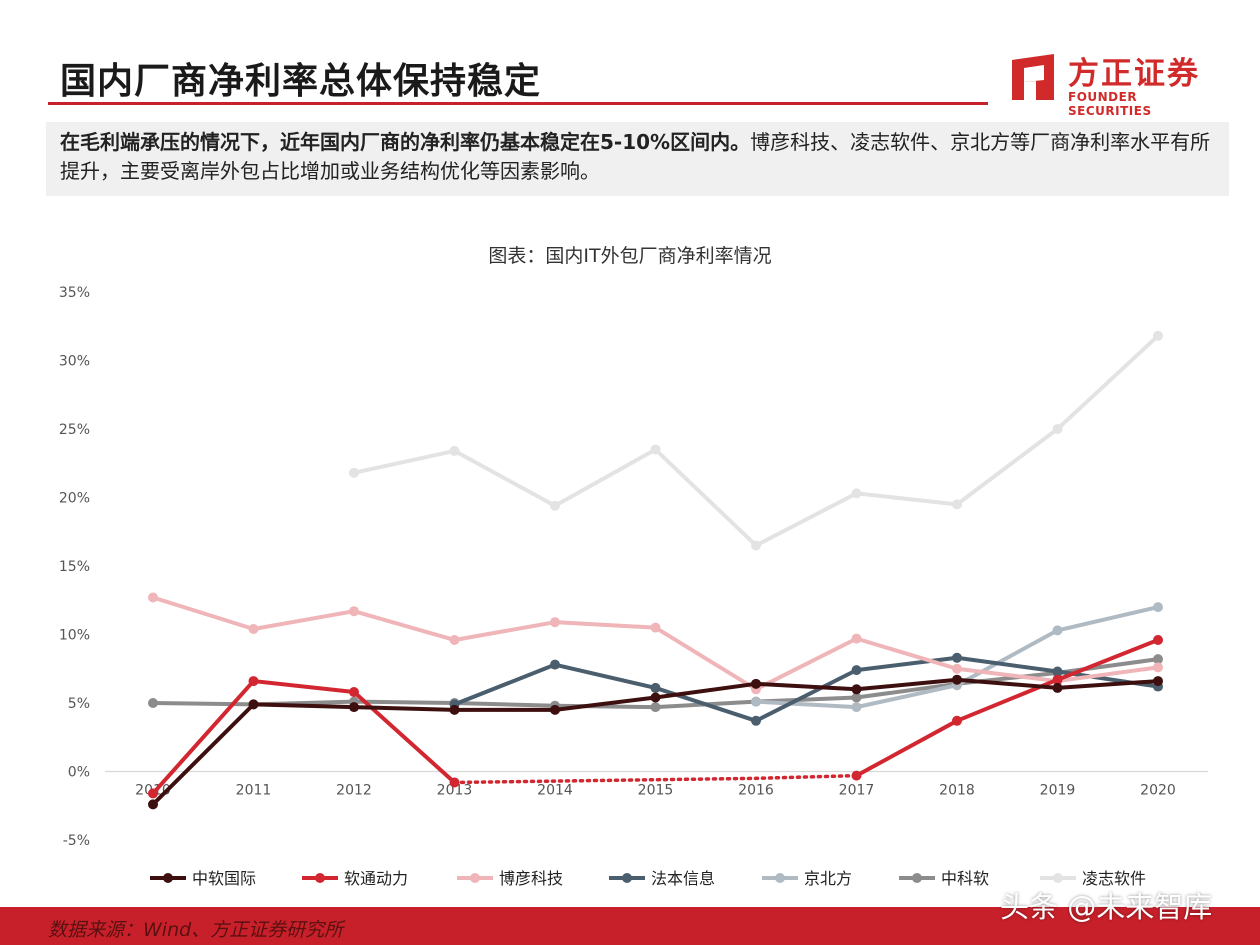  Describe the element at coordinates (79, 704) in the screenshot. I see `y-tick-label: 5%` at that location.